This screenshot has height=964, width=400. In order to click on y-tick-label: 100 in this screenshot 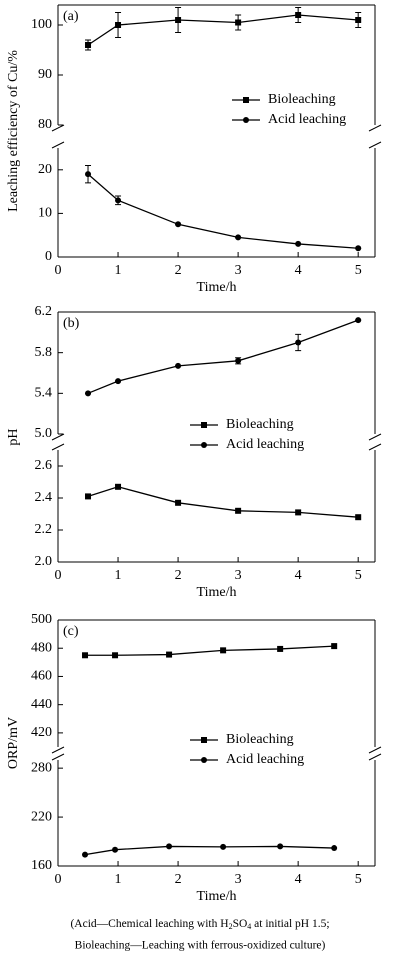, I will do `click(41, 24)`.